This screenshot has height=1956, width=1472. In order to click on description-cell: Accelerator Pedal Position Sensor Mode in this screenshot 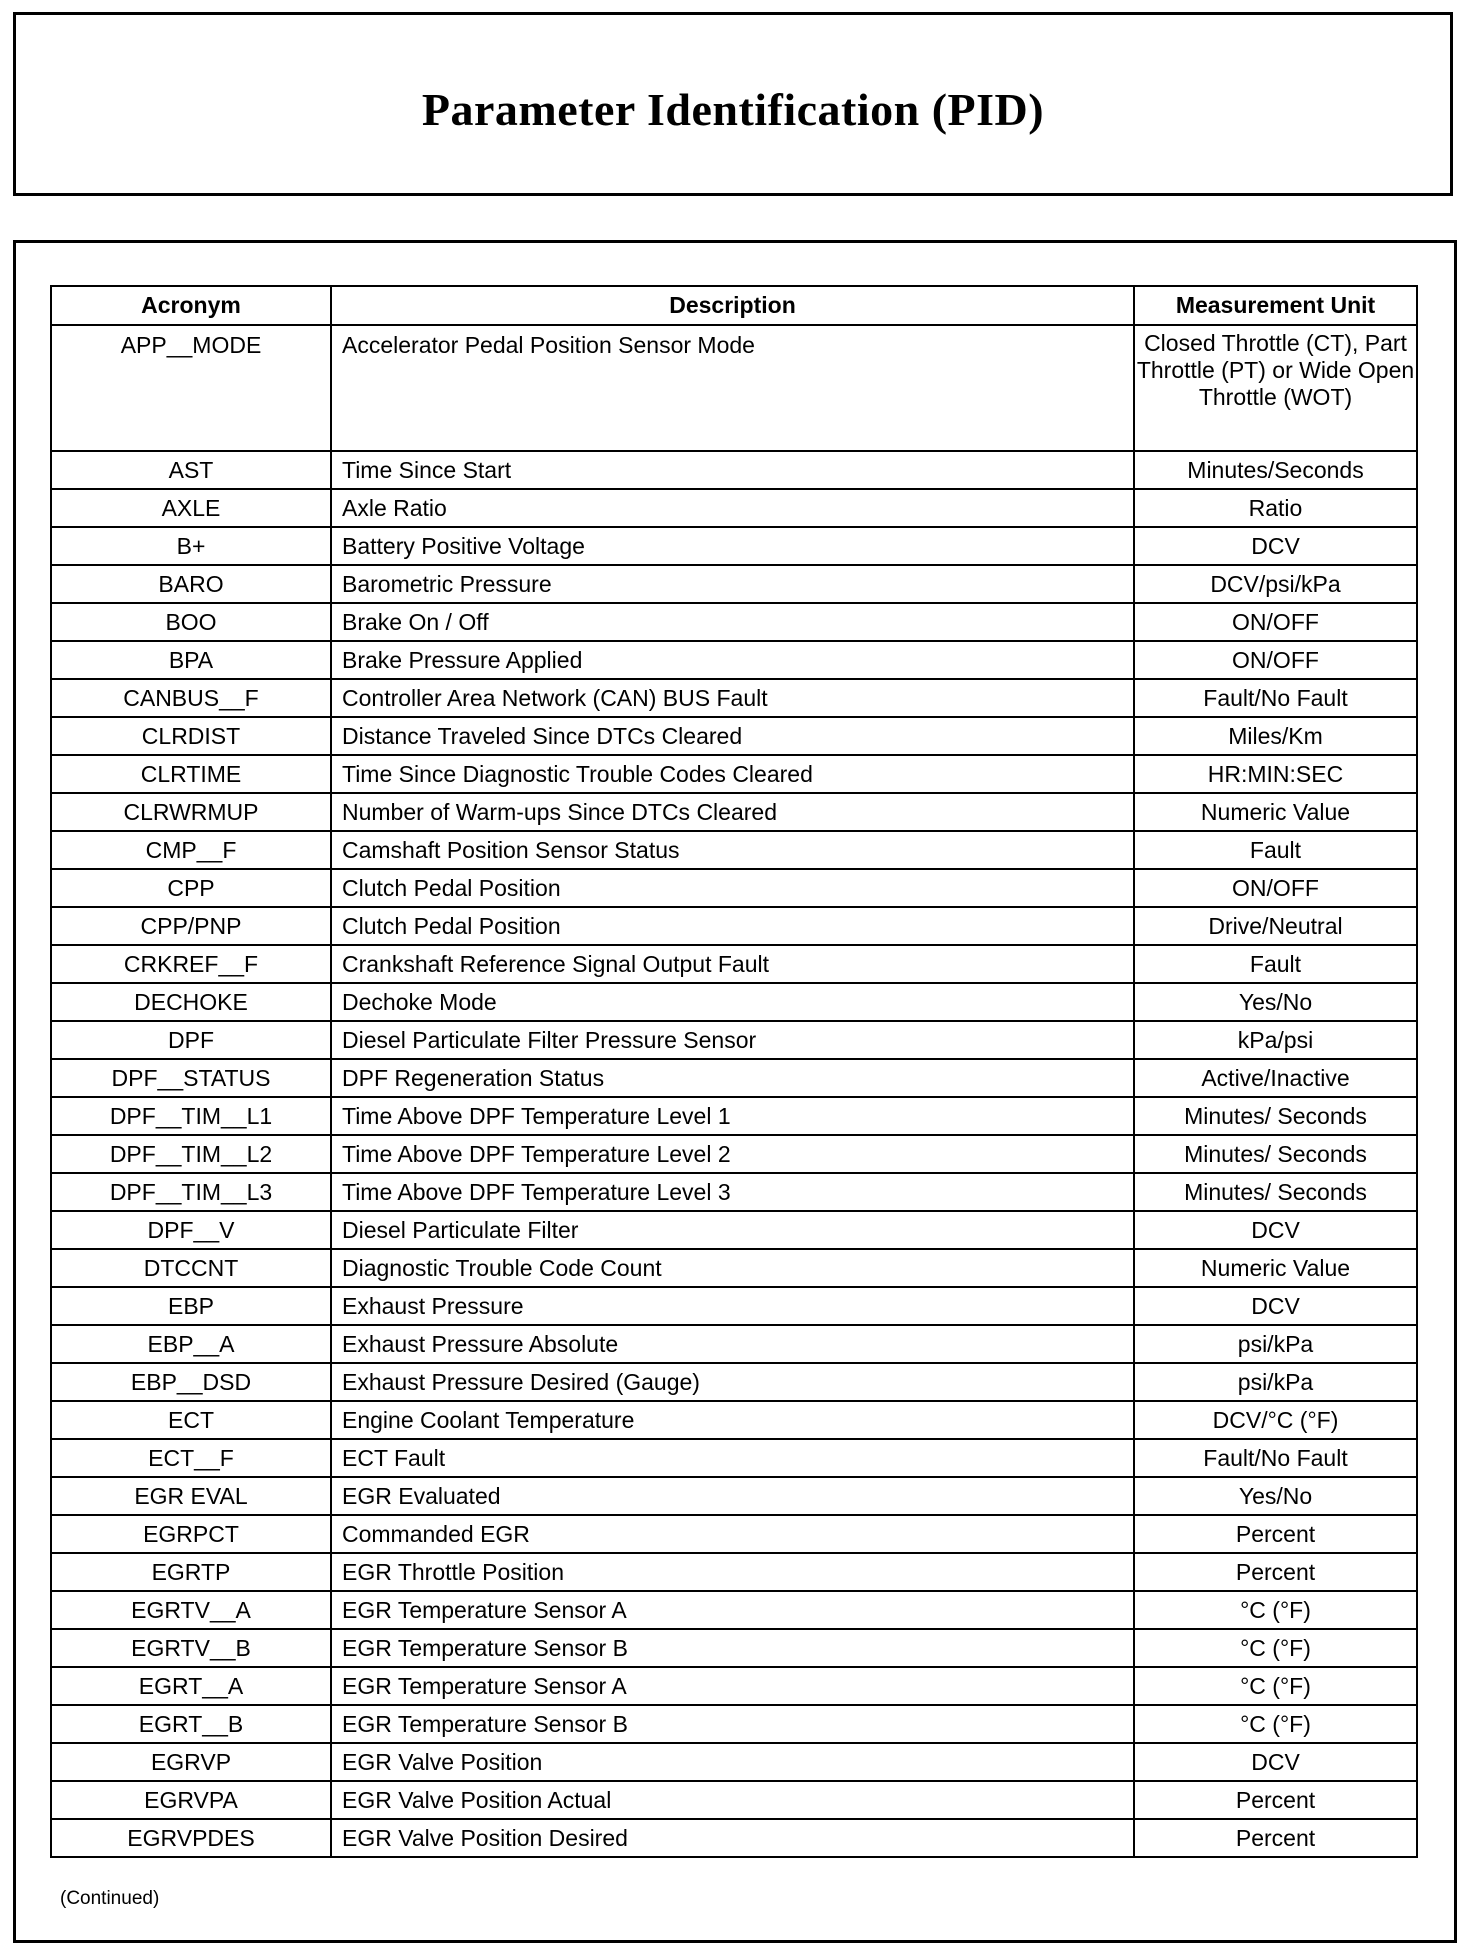, I will do `click(732, 388)`.